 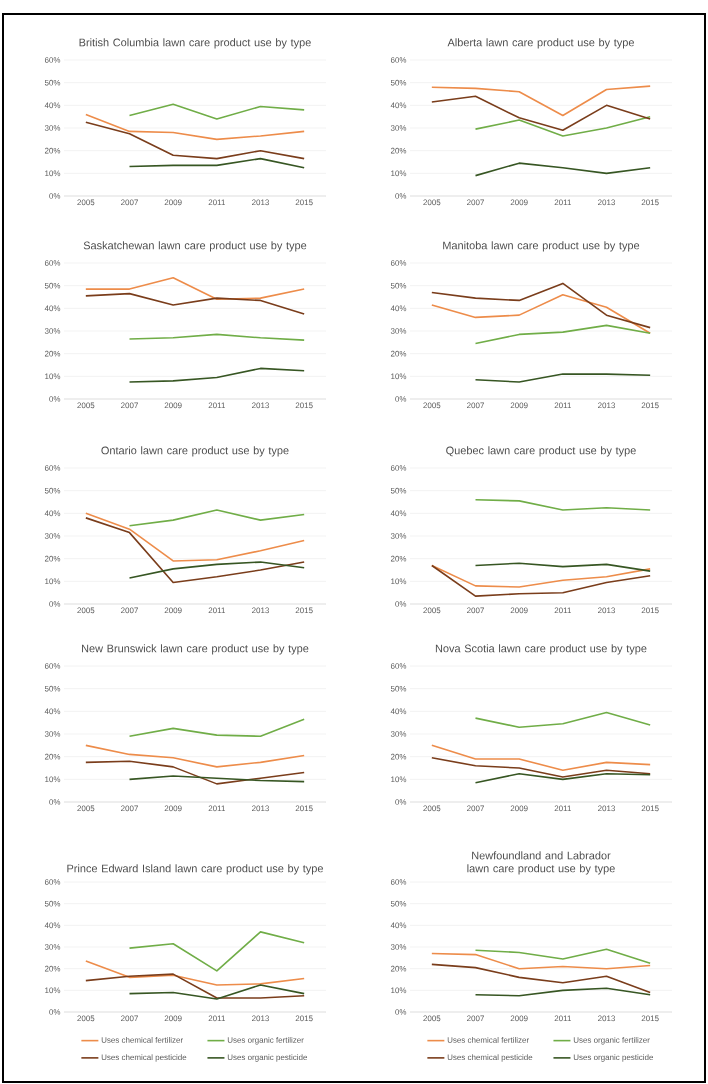 I want to click on chart-title: Quebec lawn care product use by type, so click(x=541, y=451).